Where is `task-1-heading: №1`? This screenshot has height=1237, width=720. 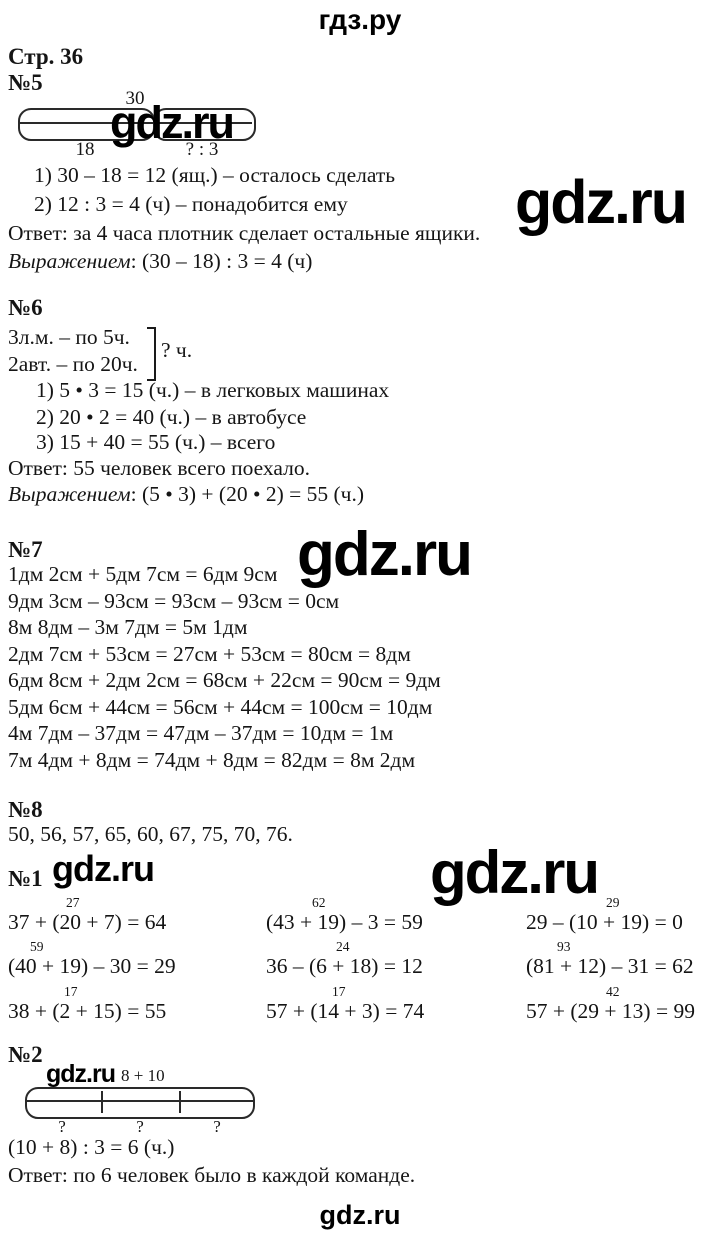 task-1-heading: №1 is located at coordinates (25, 878).